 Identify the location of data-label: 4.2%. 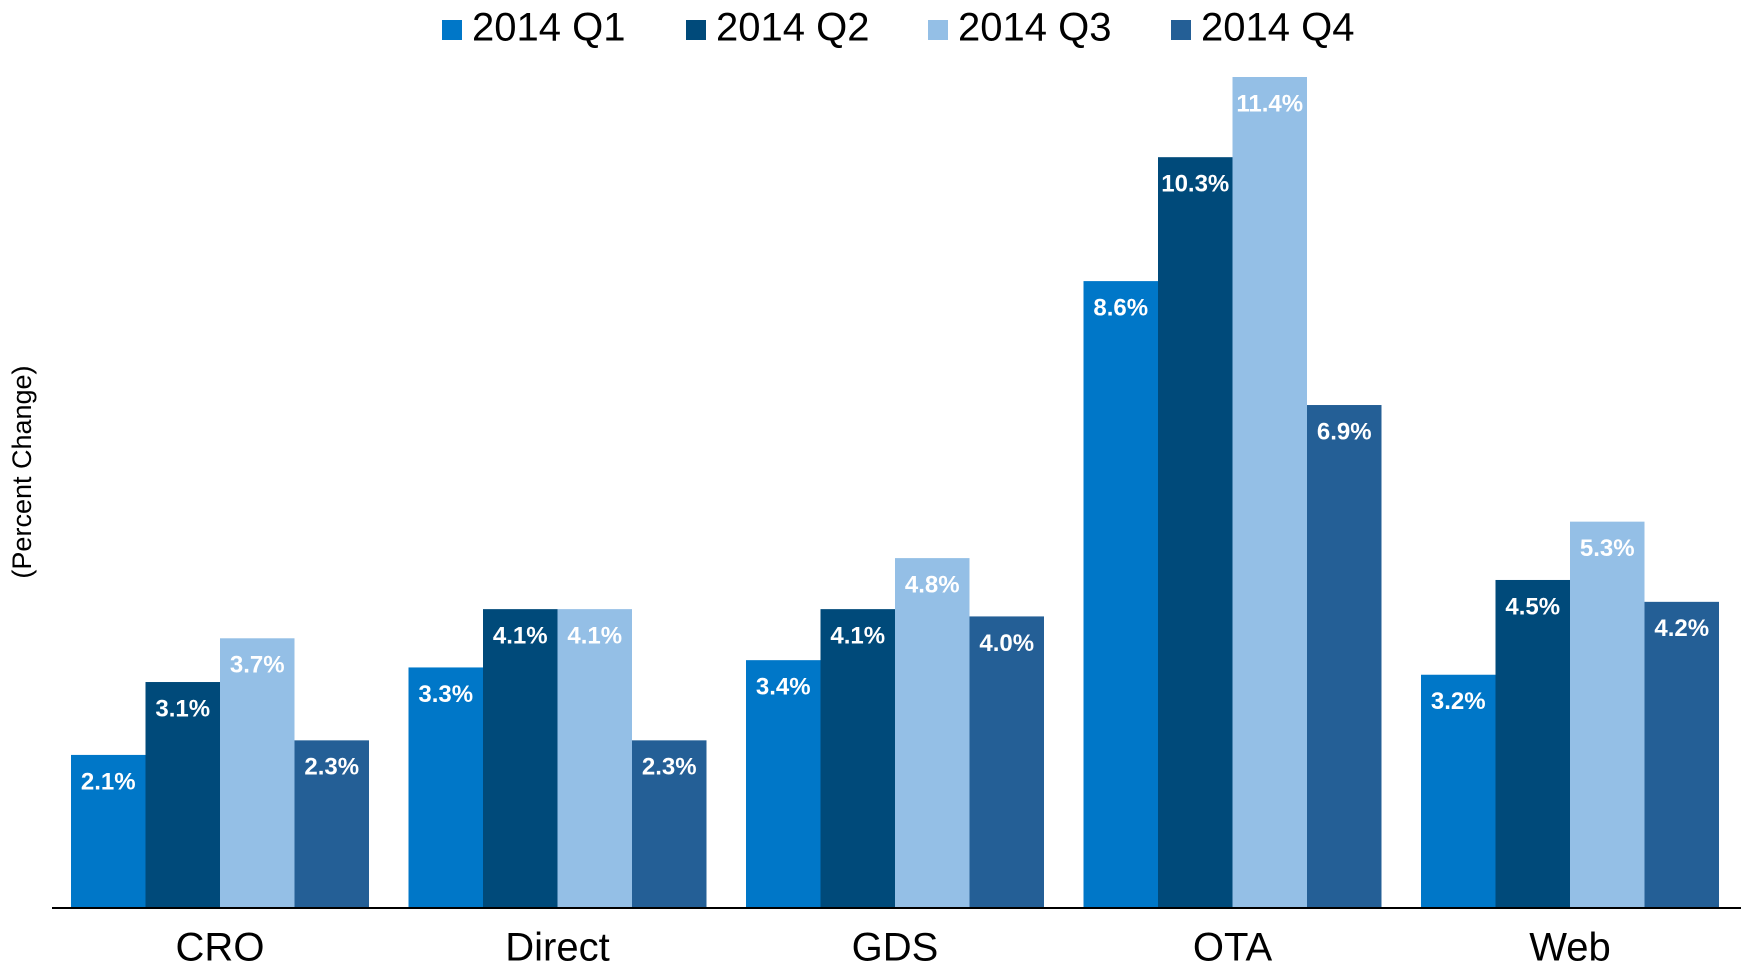
(1681, 628).